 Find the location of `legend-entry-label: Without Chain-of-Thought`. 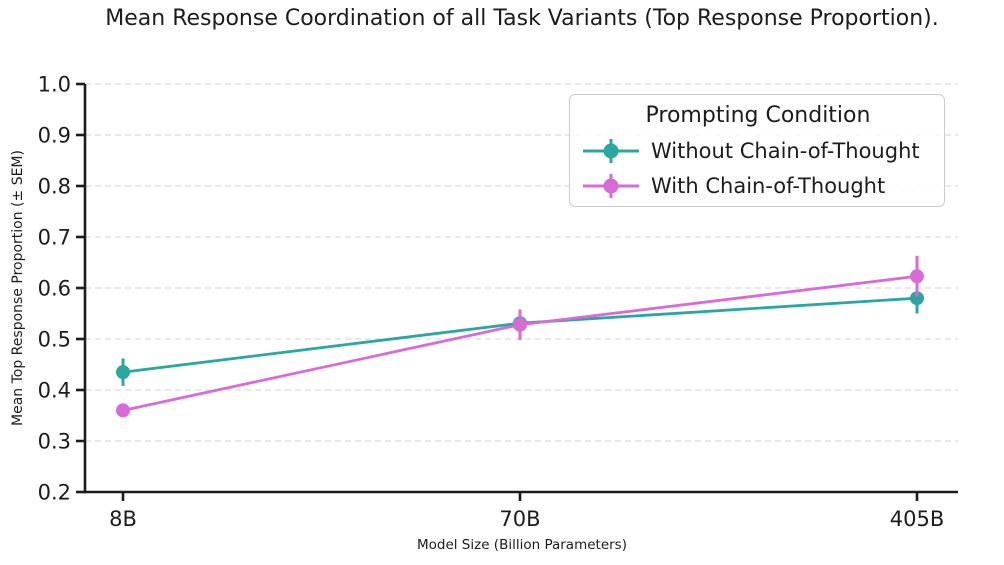

legend-entry-label: Without Chain-of-Thought is located at coordinates (785, 150).